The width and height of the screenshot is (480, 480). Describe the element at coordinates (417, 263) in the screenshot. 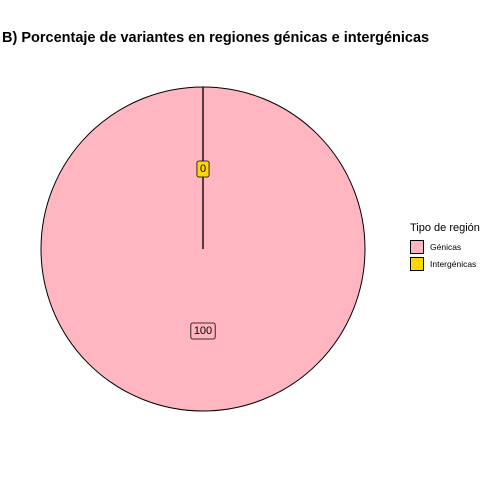

I see `legend-key-intergenicas` at that location.